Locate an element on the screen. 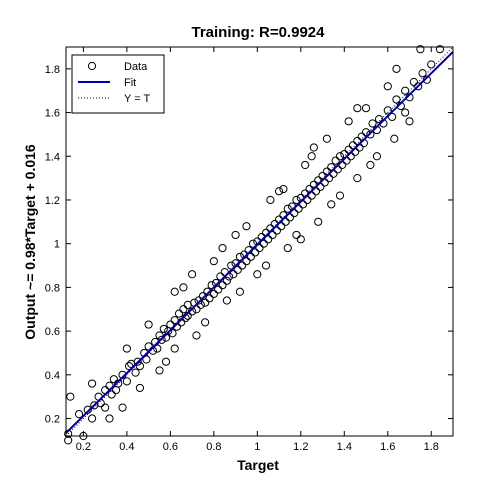  legend: Data Fit Y = T is located at coordinates (118, 84).